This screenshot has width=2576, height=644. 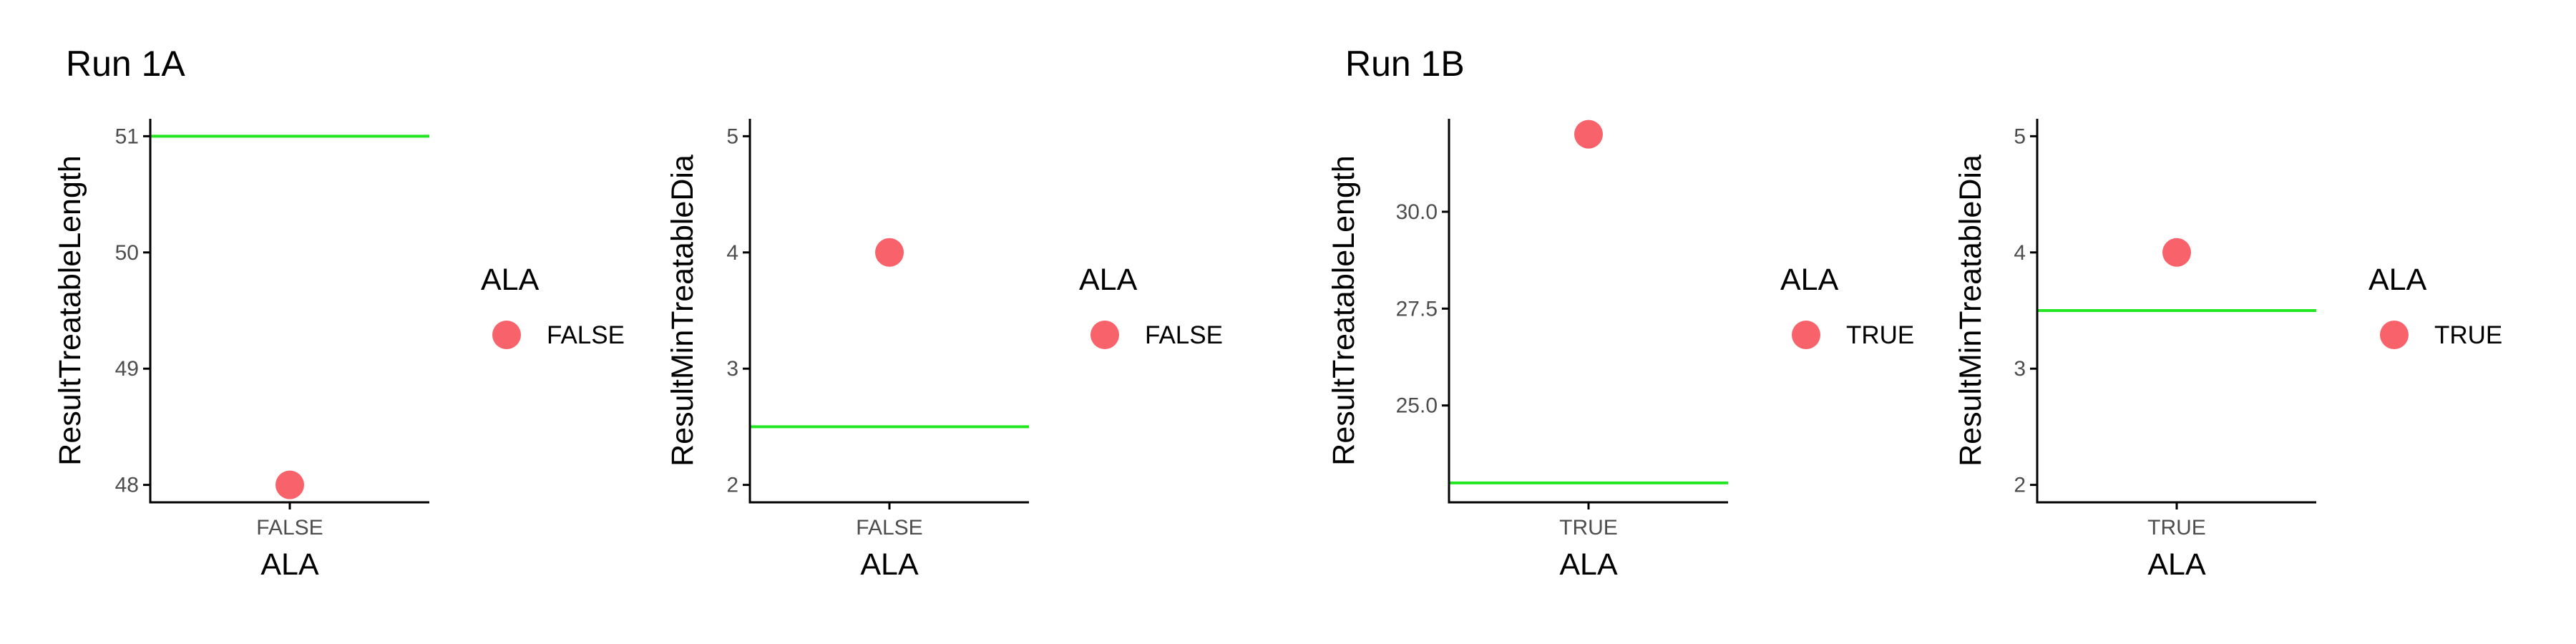 What do you see at coordinates (1417, 212) in the screenshot?
I see `y-tick-label: 30.0` at bounding box center [1417, 212].